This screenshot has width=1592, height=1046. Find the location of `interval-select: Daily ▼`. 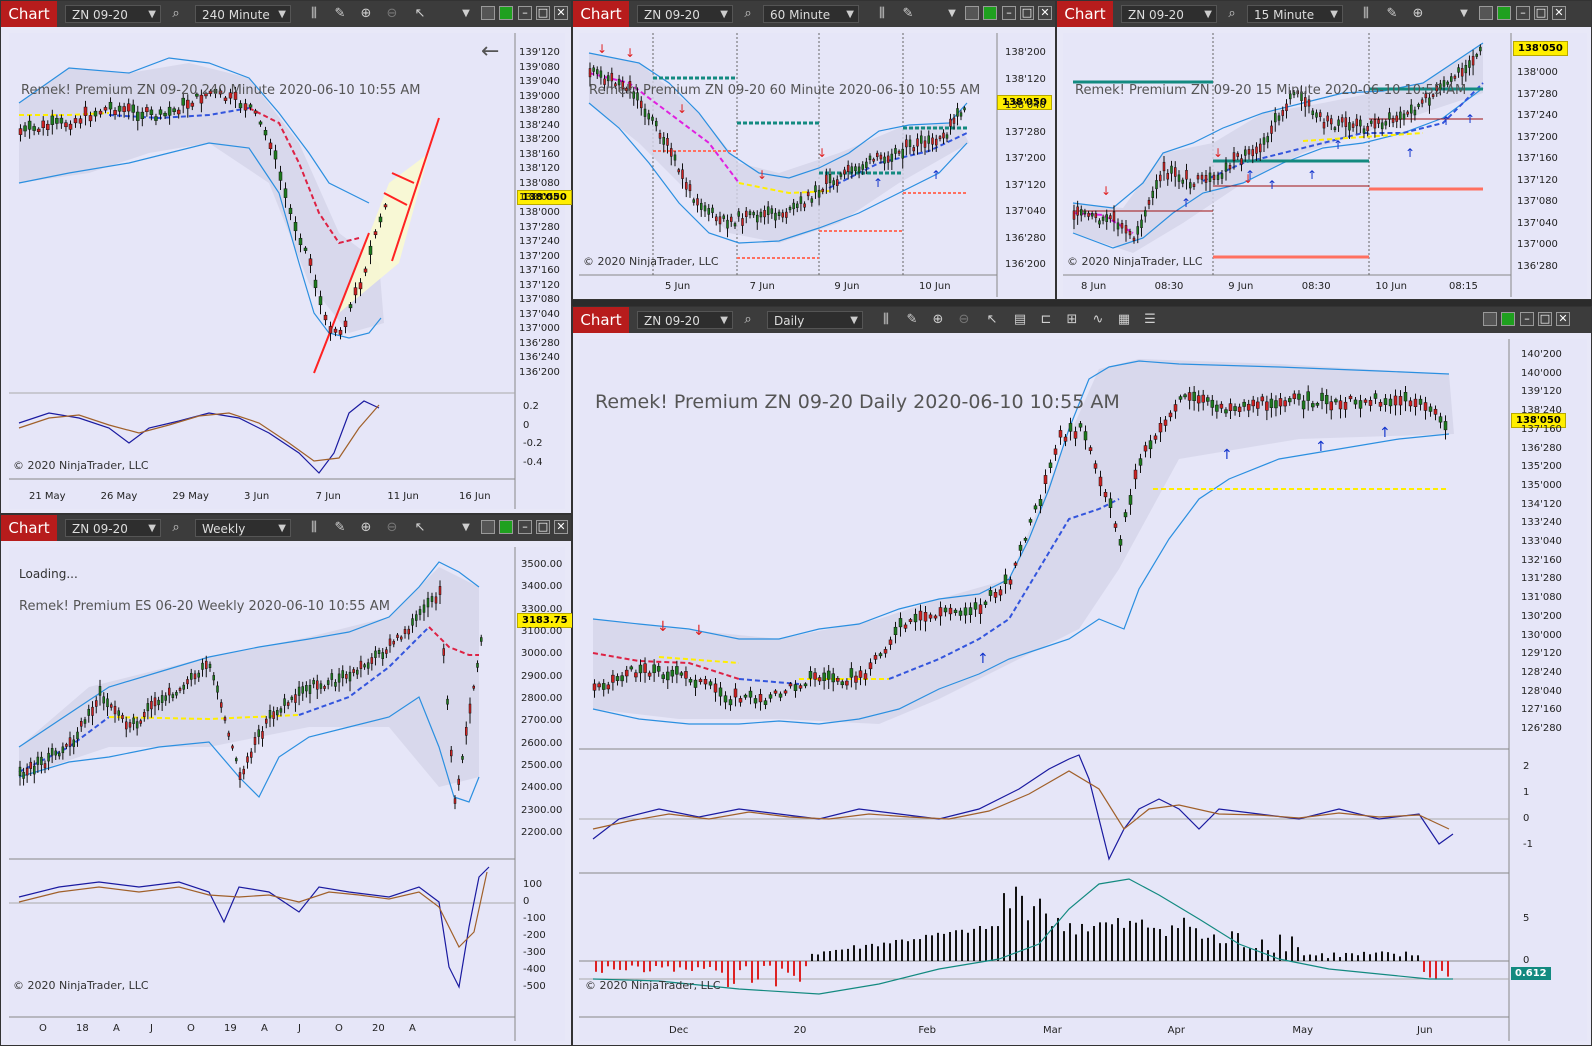

interval-select: Daily ▼ is located at coordinates (815, 320).